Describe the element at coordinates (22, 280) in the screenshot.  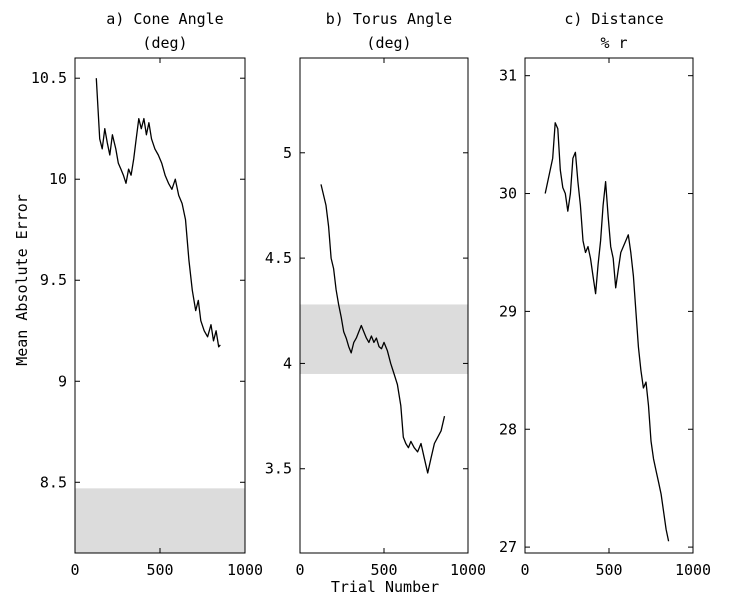
I see `y-axis-label: Mean Absolute Error` at that location.